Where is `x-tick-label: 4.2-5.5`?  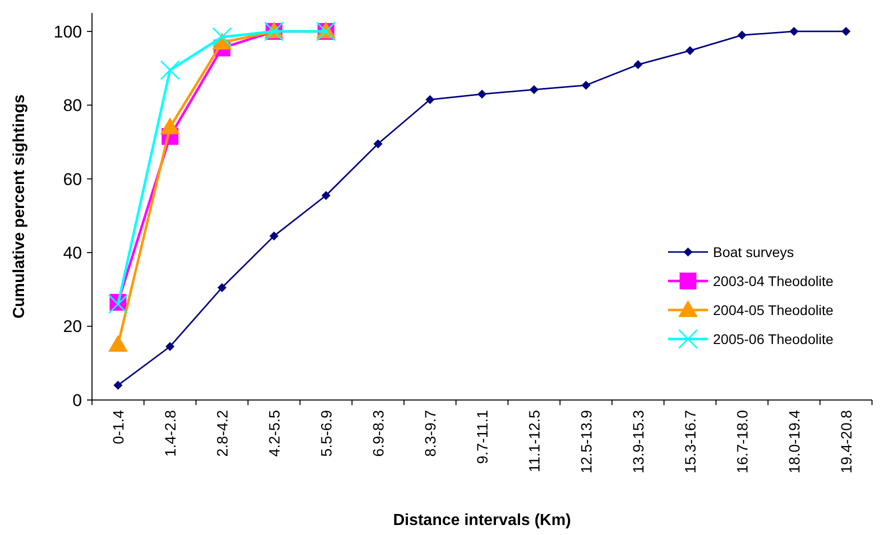
x-tick-label: 4.2-5.5 is located at coordinates (275, 433).